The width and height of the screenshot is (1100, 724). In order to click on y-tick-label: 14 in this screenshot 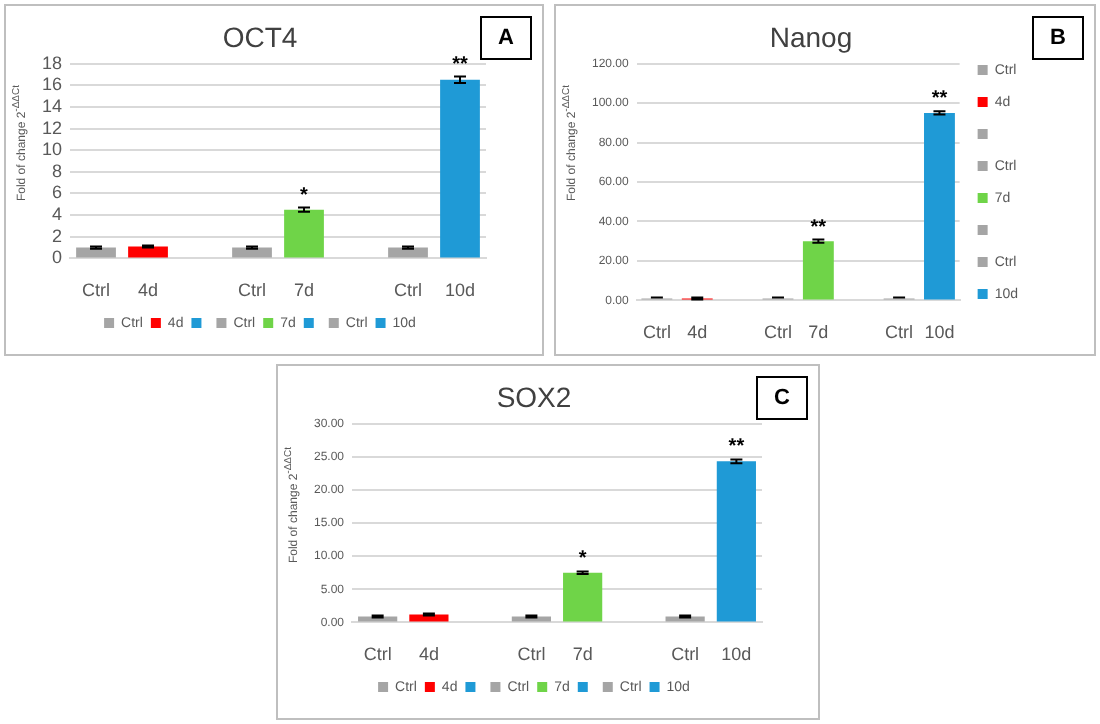, I will do `click(52, 105)`.